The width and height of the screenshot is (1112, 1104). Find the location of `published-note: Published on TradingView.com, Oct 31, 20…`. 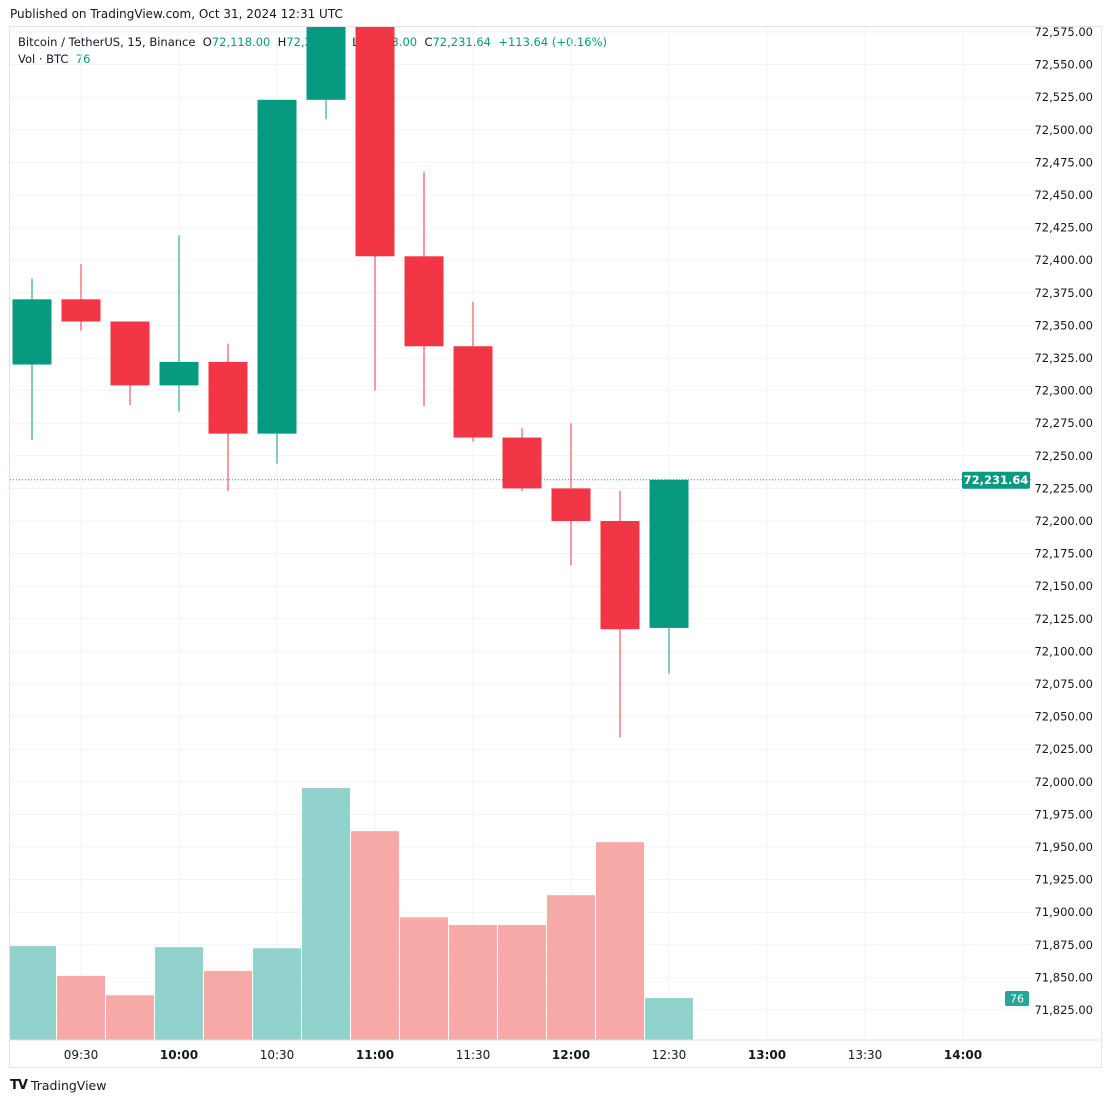

published-note: Published on TradingView.com, Oct 31, 20… is located at coordinates (176, 14).